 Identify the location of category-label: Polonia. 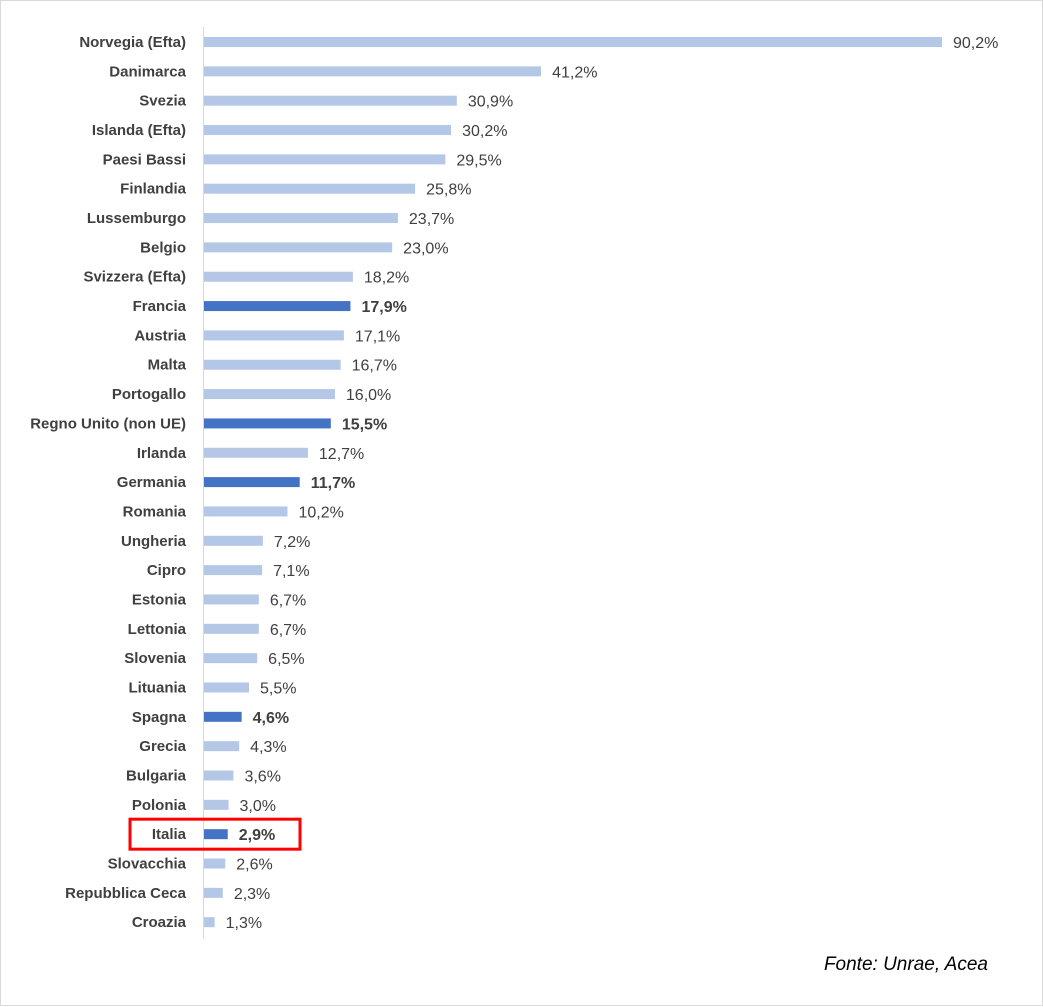
(159, 805).